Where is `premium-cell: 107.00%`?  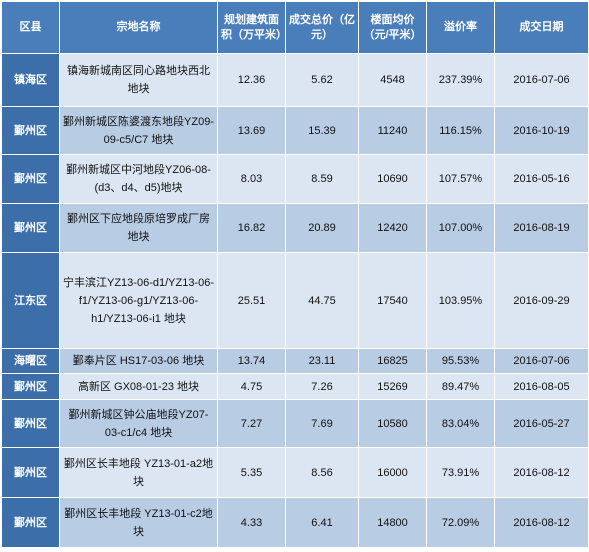
premium-cell: 107.00% is located at coordinates (460, 228).